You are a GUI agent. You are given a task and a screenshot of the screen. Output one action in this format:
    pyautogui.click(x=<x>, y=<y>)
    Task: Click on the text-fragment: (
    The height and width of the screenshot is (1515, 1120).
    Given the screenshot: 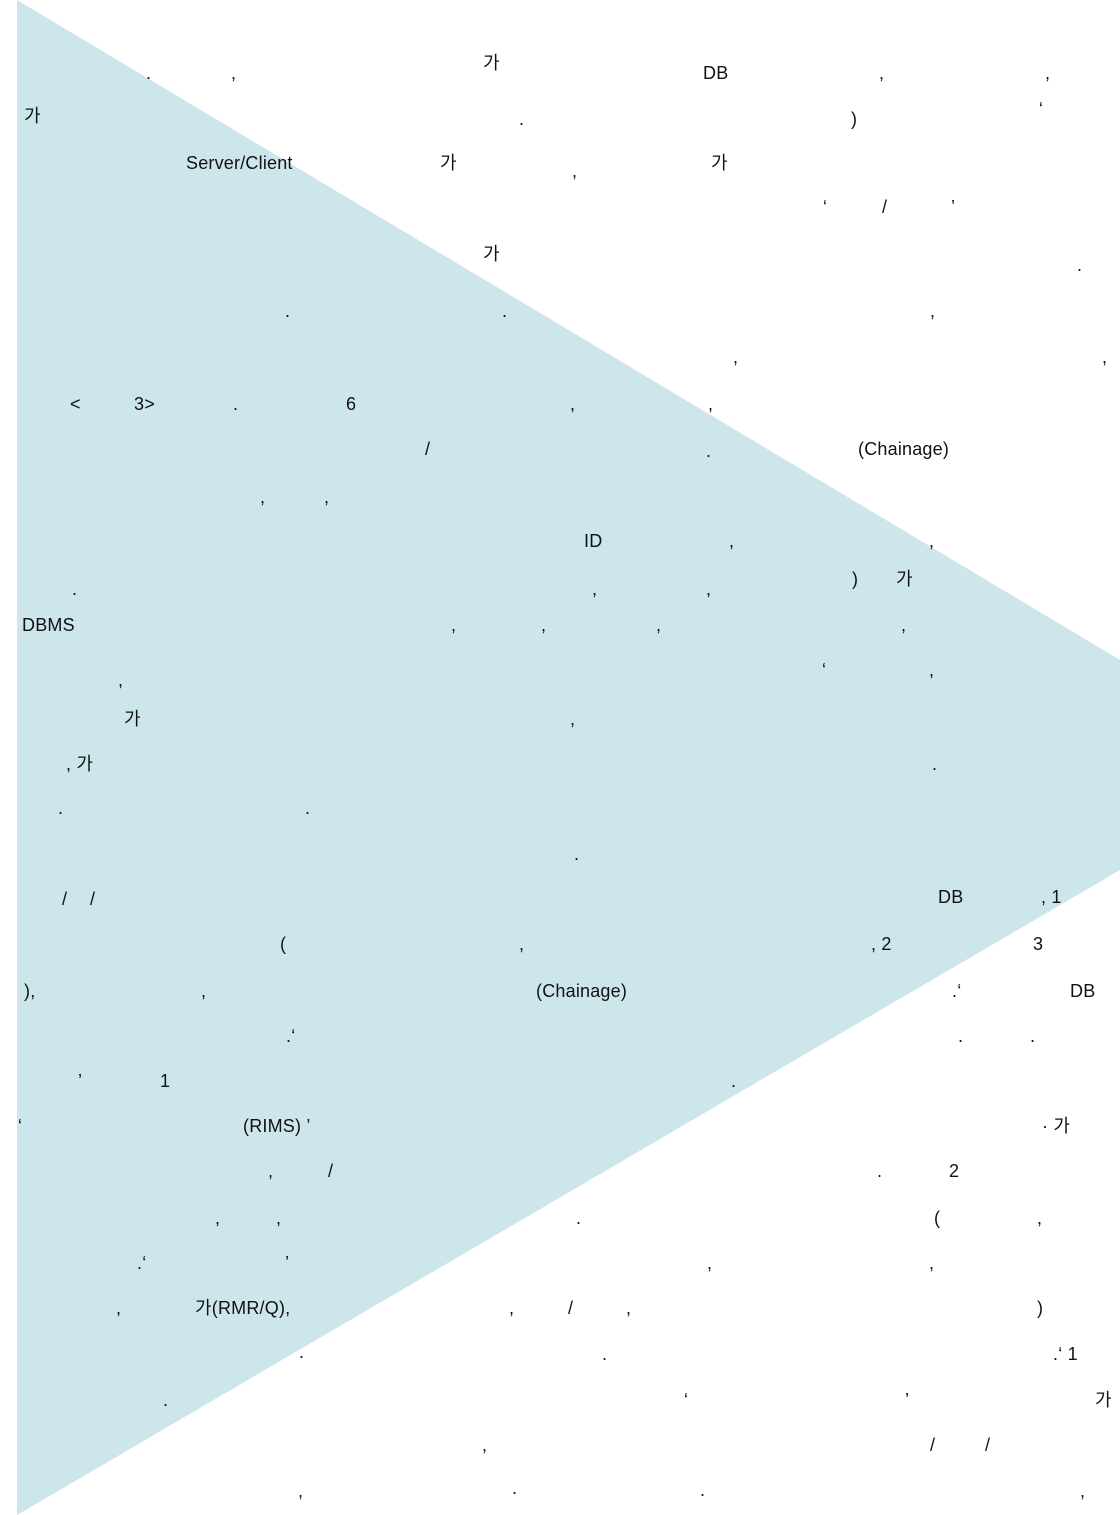 What is the action you would take?
    pyautogui.click(x=283, y=944)
    